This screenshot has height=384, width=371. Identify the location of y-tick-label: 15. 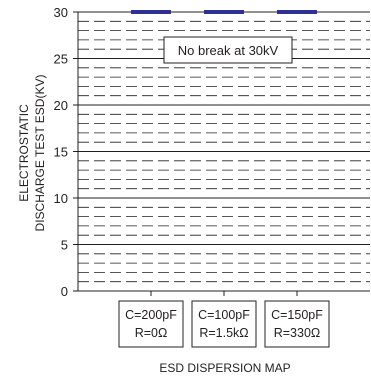
(61, 152).